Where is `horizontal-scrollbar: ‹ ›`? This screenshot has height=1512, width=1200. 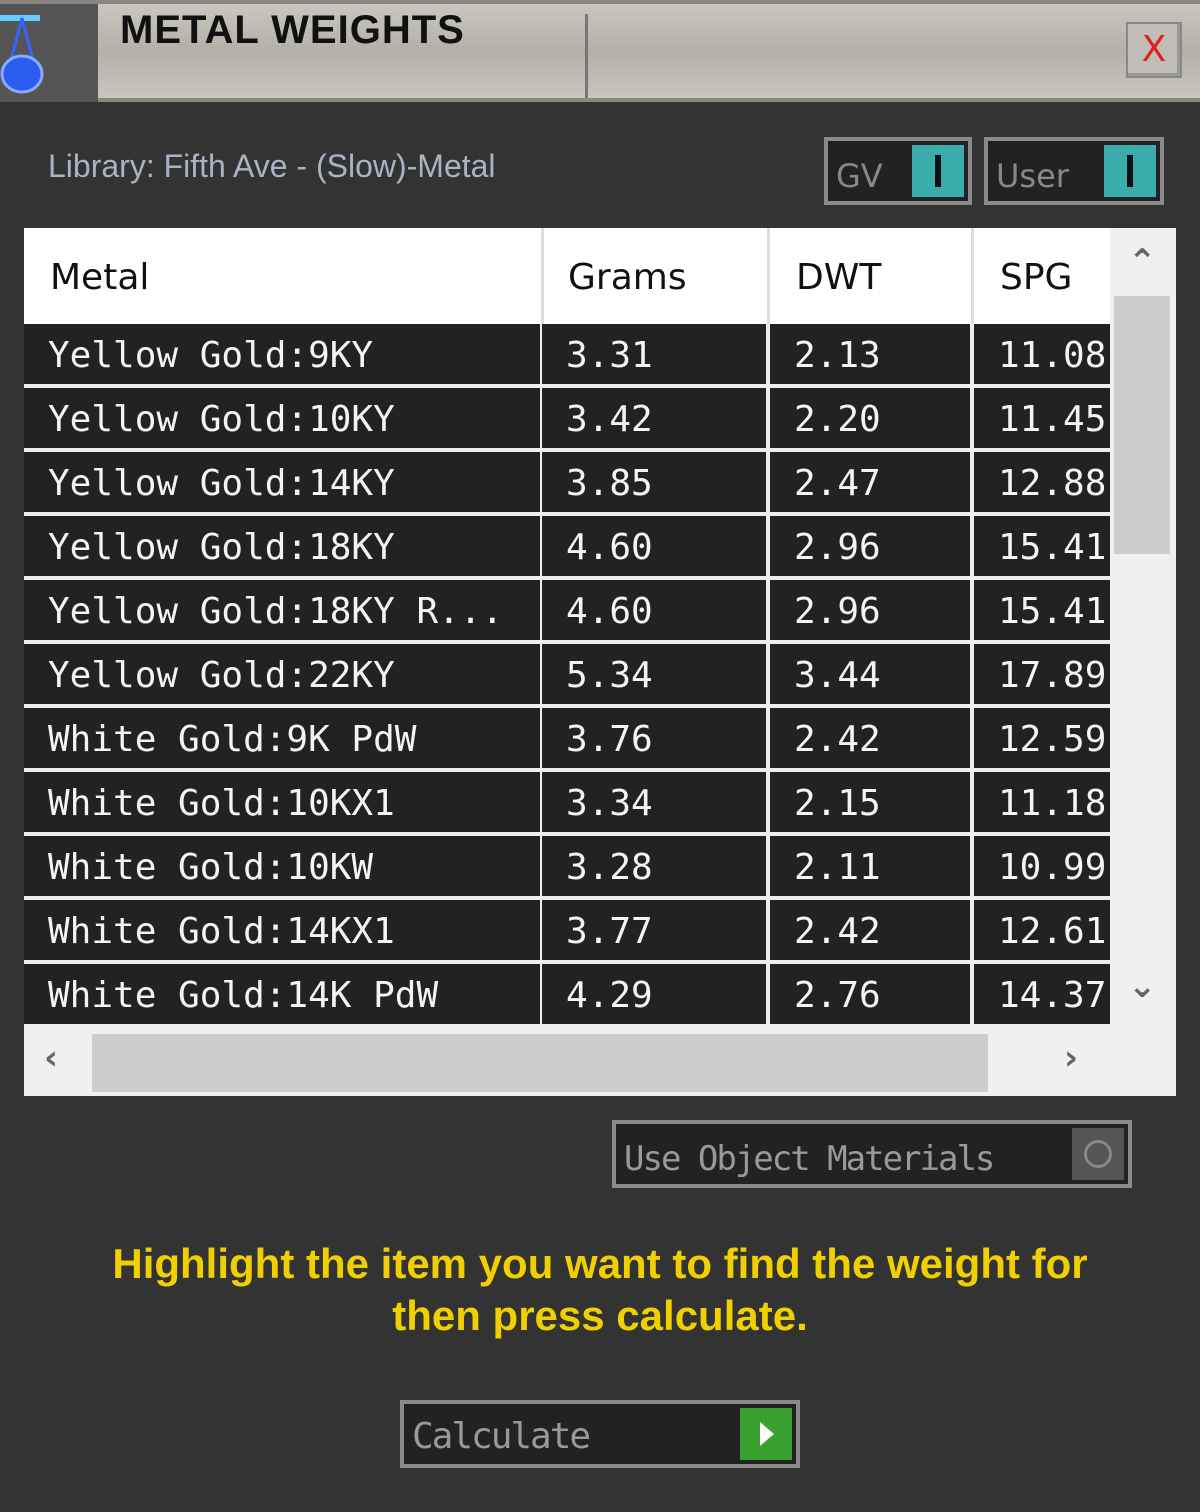
horizontal-scrollbar: ‹ › is located at coordinates (600, 1062).